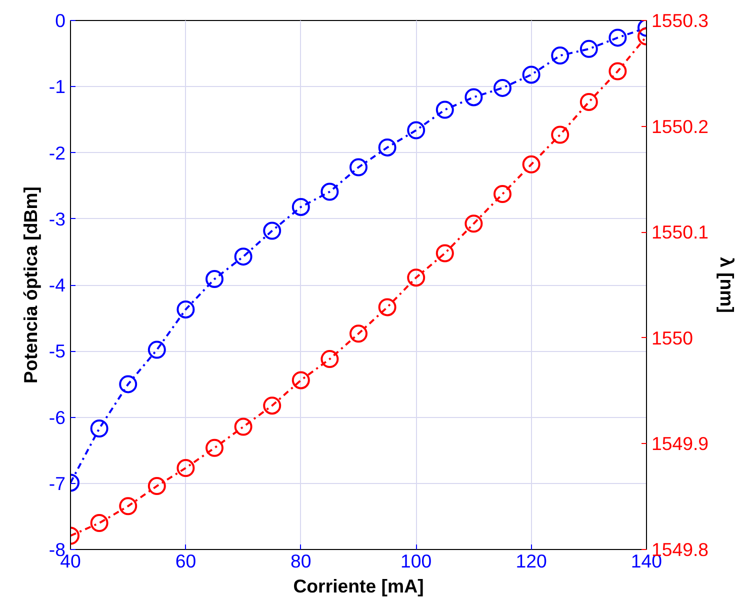  Describe the element at coordinates (57, 219) in the screenshot. I see `y-tick-label: -3` at that location.